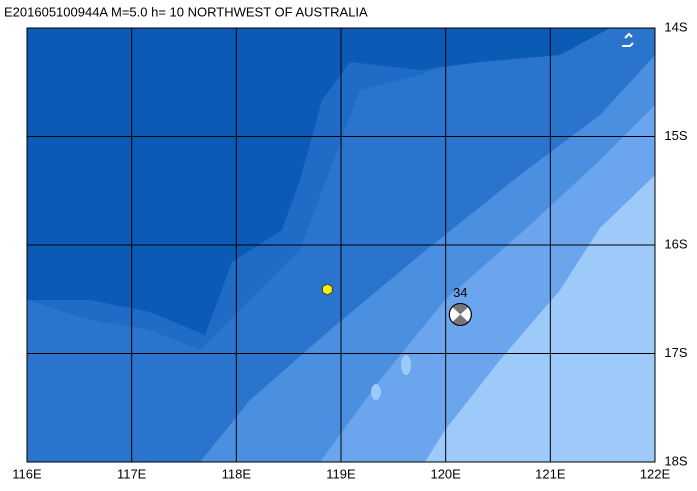  I want to click on lon-tick-label: 116E, so click(27, 473).